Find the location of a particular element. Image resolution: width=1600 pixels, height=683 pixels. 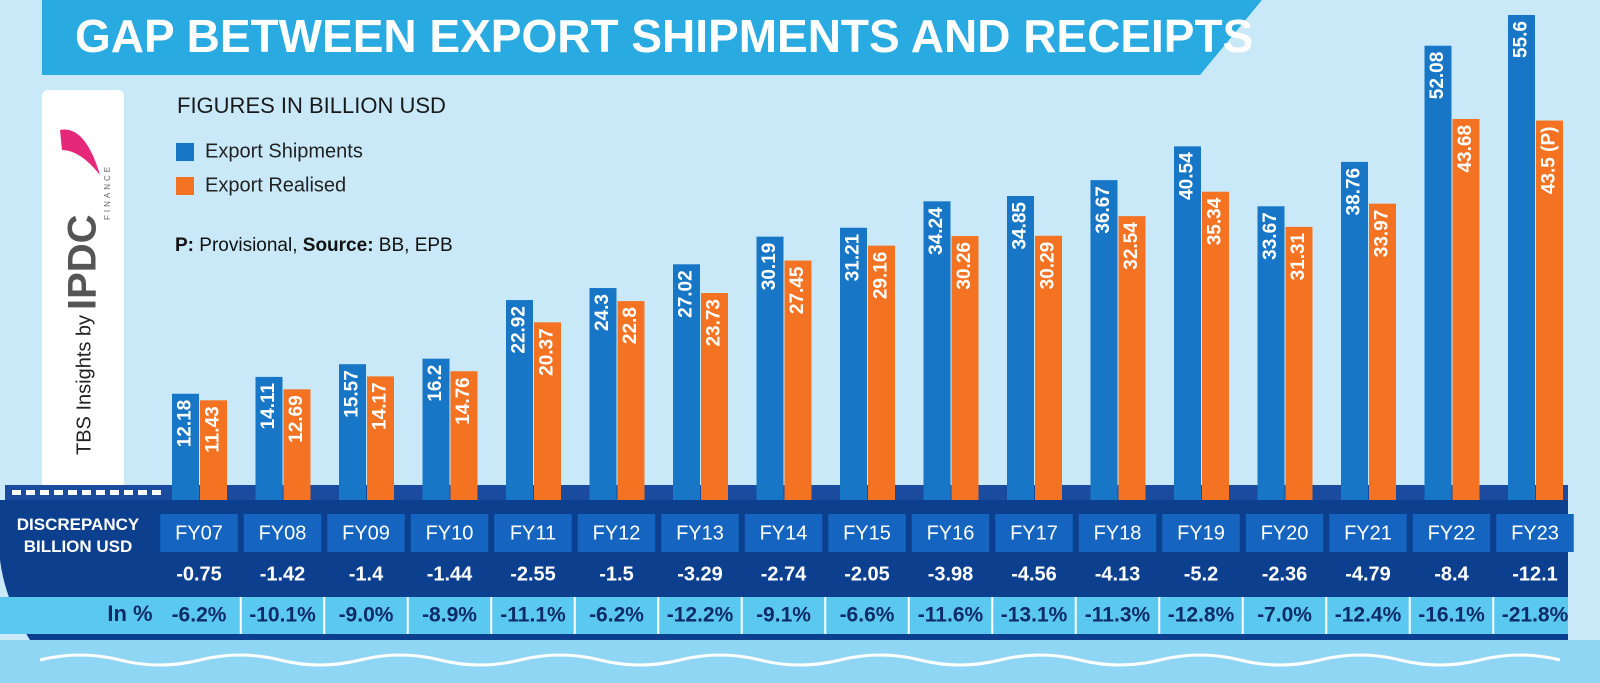

percent-value: -12.8% is located at coordinates (1201, 615).